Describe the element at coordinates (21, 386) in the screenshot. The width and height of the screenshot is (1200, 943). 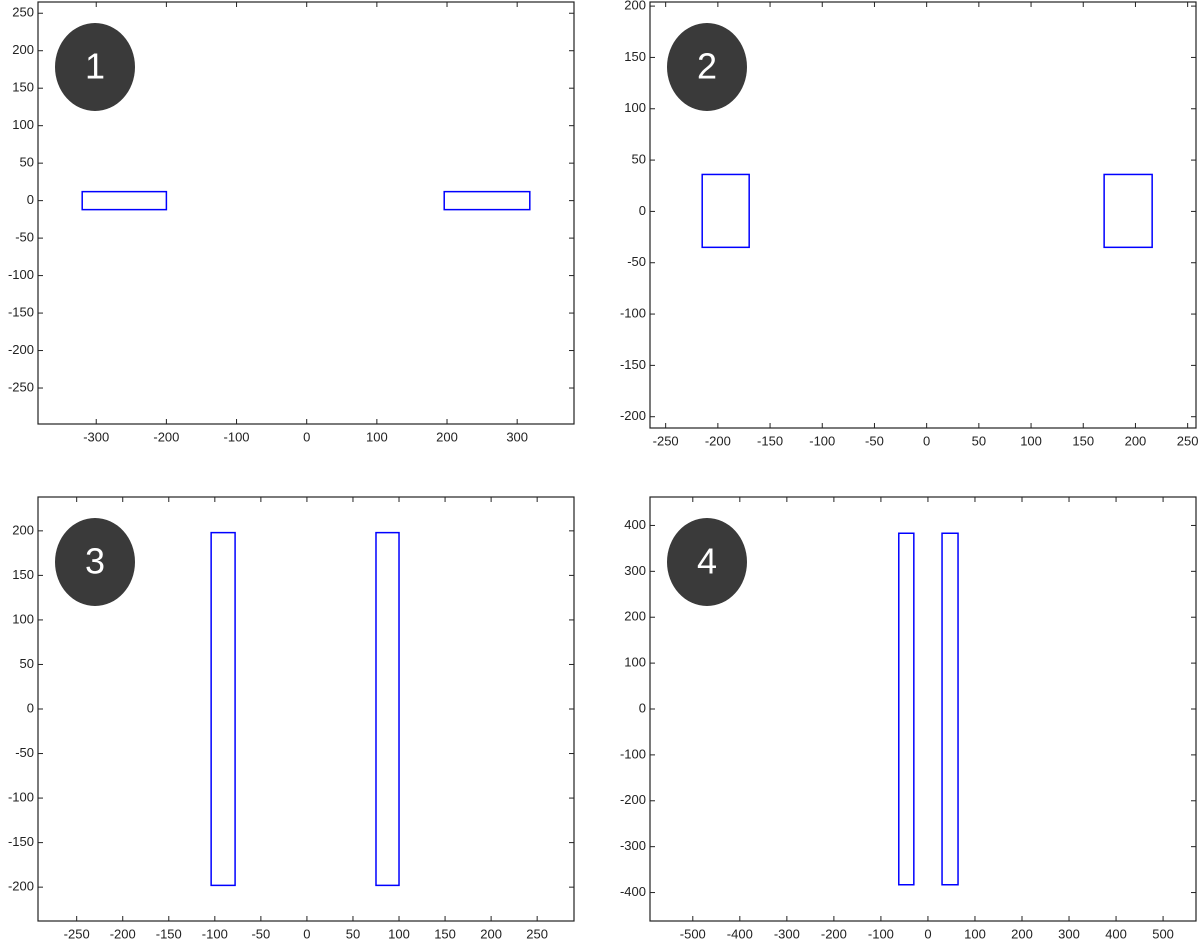
I see `y-tick-label: -250` at that location.